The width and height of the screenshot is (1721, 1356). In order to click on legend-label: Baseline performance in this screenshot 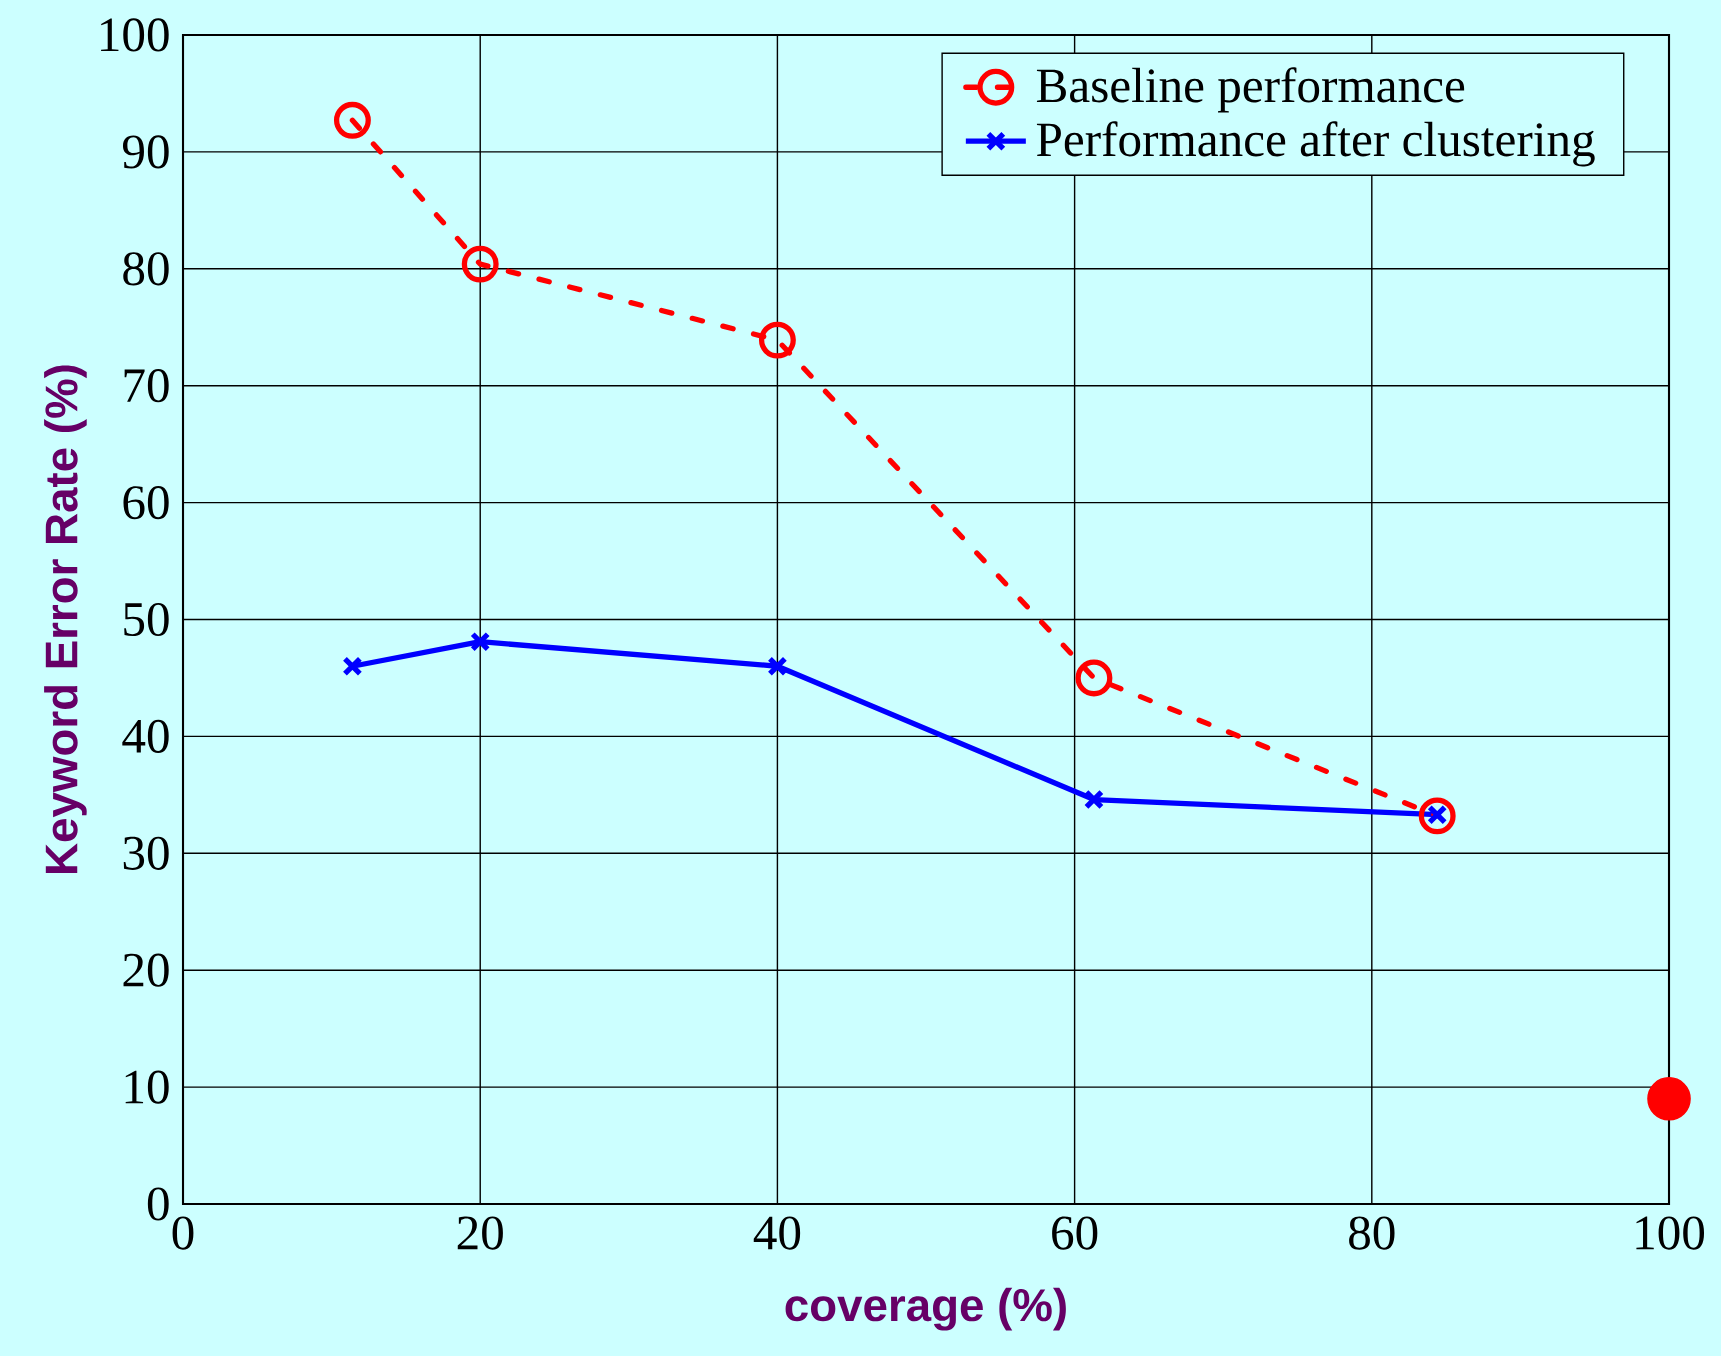, I will do `click(1250, 90)`.